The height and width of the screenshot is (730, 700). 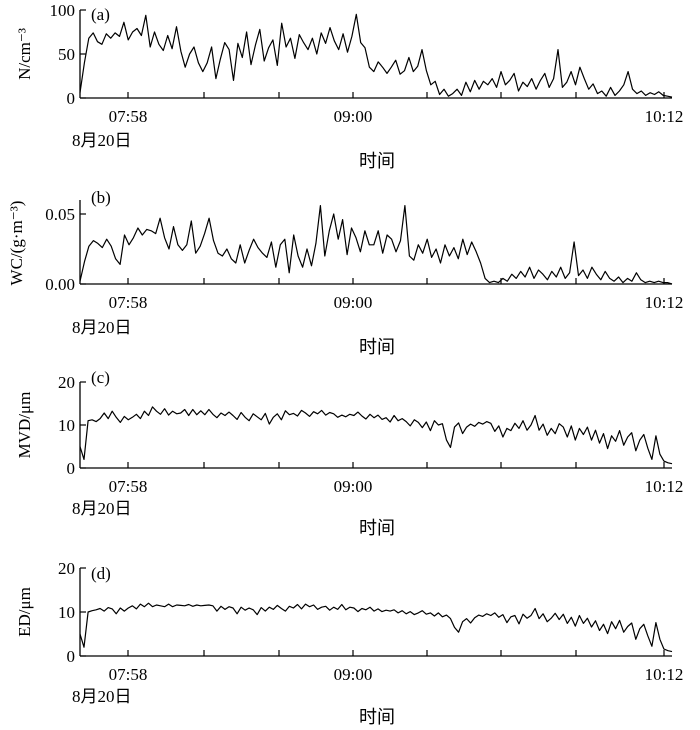 I want to click on panel-d-x-axis-label: 时间, so click(x=377, y=717).